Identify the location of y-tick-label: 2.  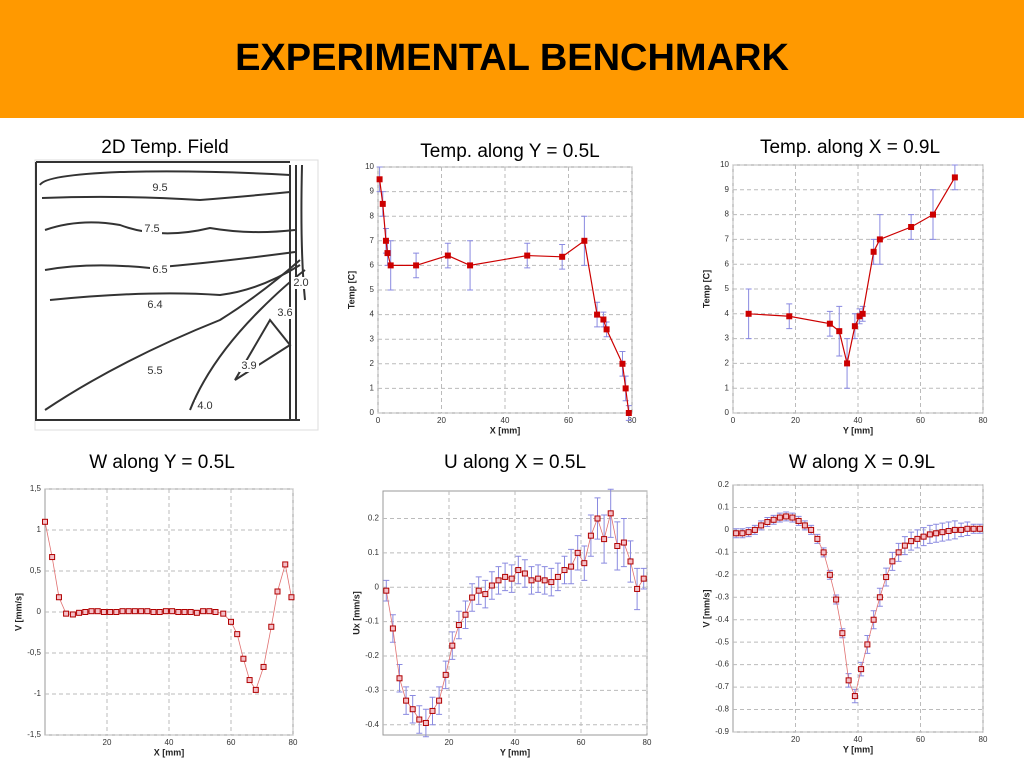
(727, 363).